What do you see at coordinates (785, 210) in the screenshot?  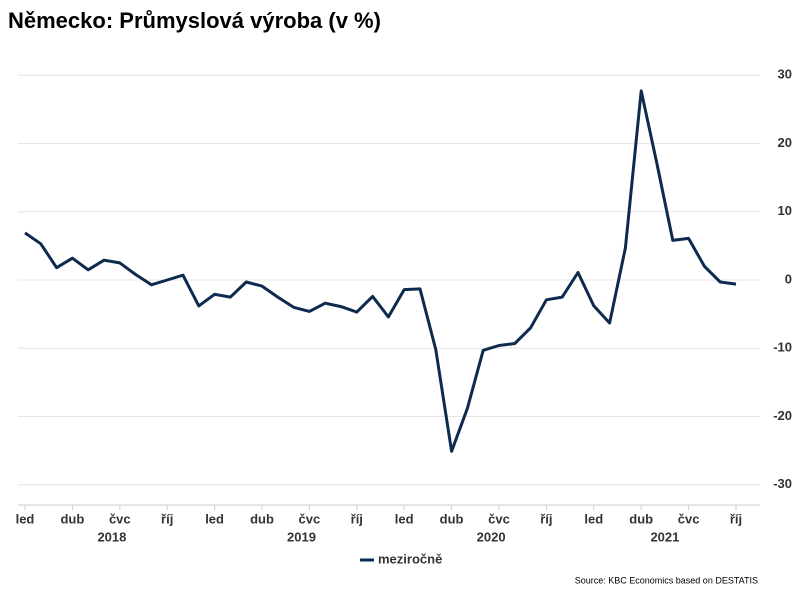 I see `y-tick-label: 10` at bounding box center [785, 210].